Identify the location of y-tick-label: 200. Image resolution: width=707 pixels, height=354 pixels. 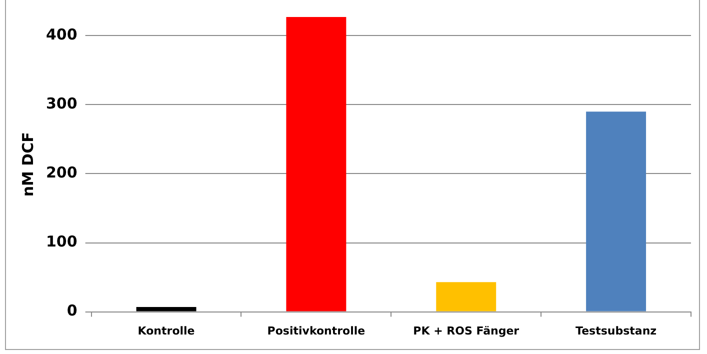
(62, 173).